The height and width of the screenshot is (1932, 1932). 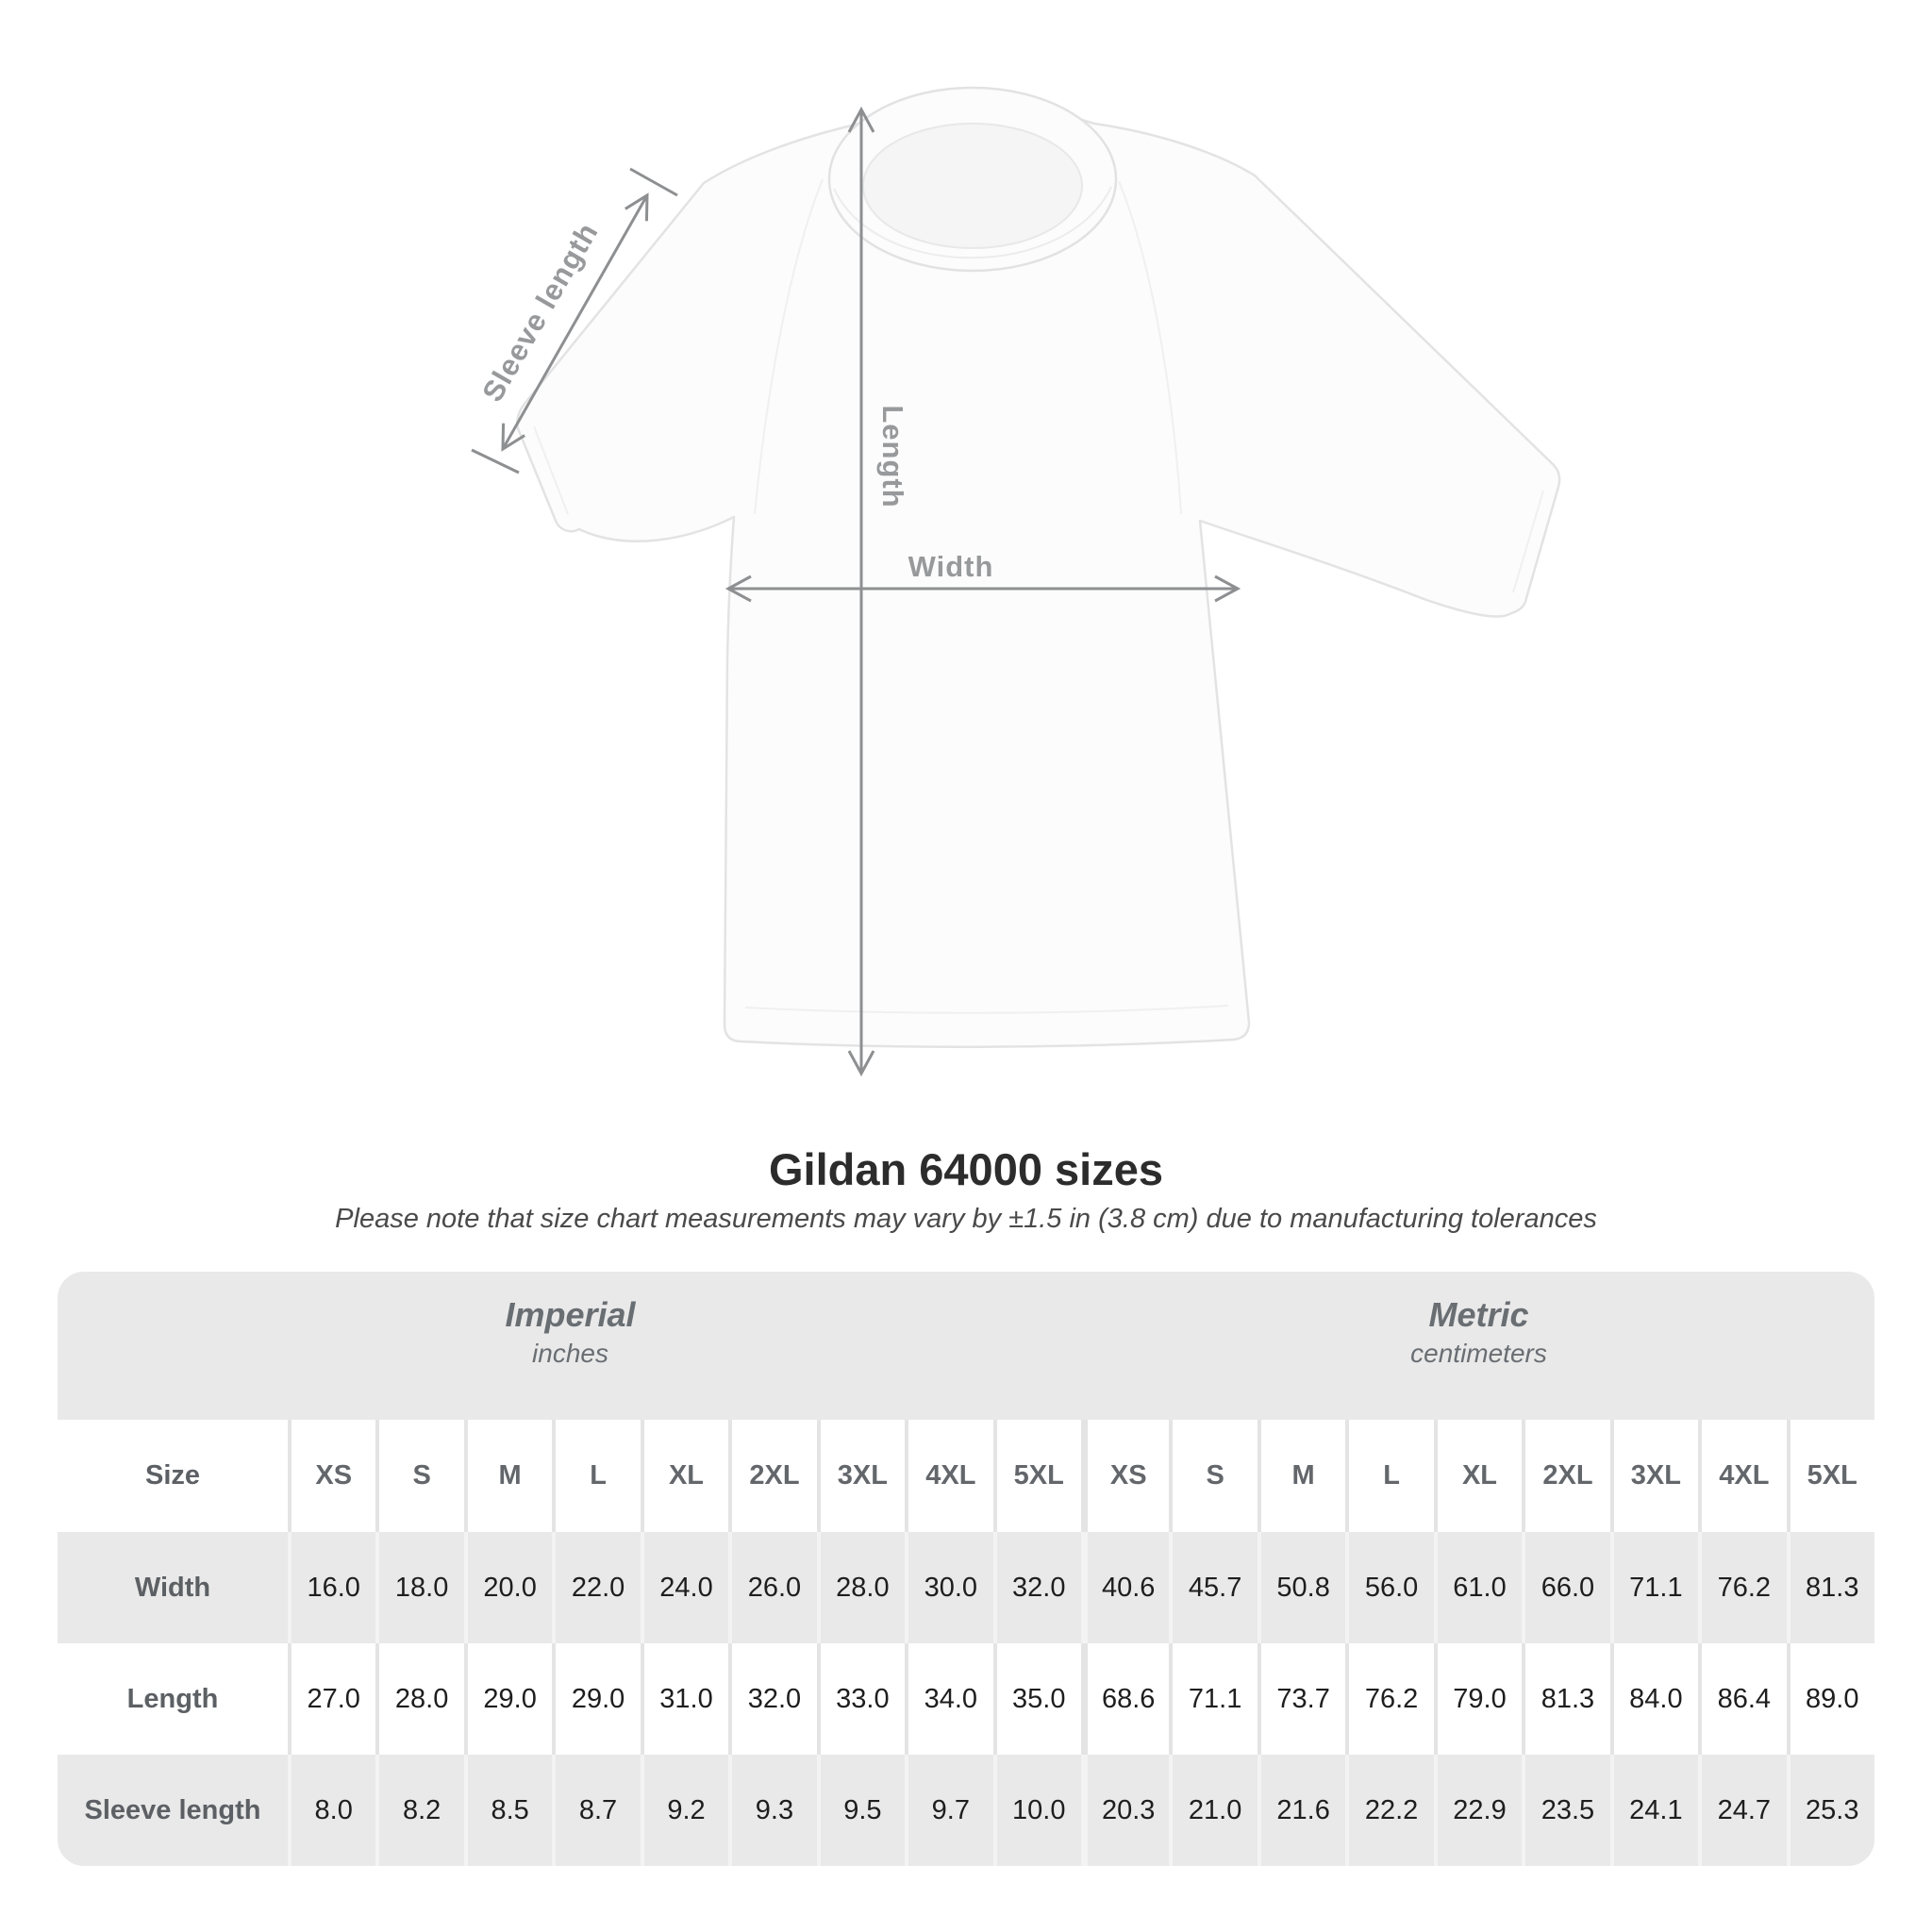 I want to click on value-cell: 10.0, so click(x=1037, y=1811).